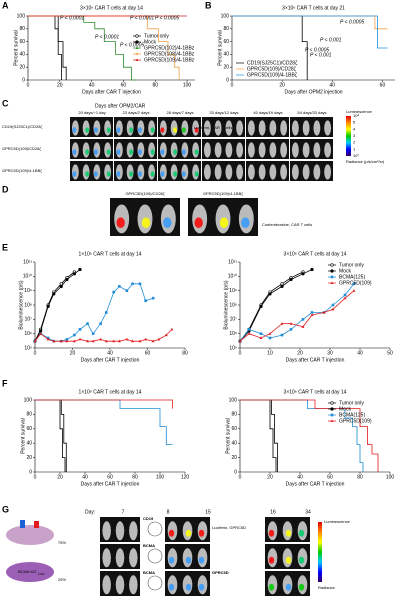 The height and width of the screenshot is (600, 405). I want to click on x-tick-label: 60, so click(110, 477).